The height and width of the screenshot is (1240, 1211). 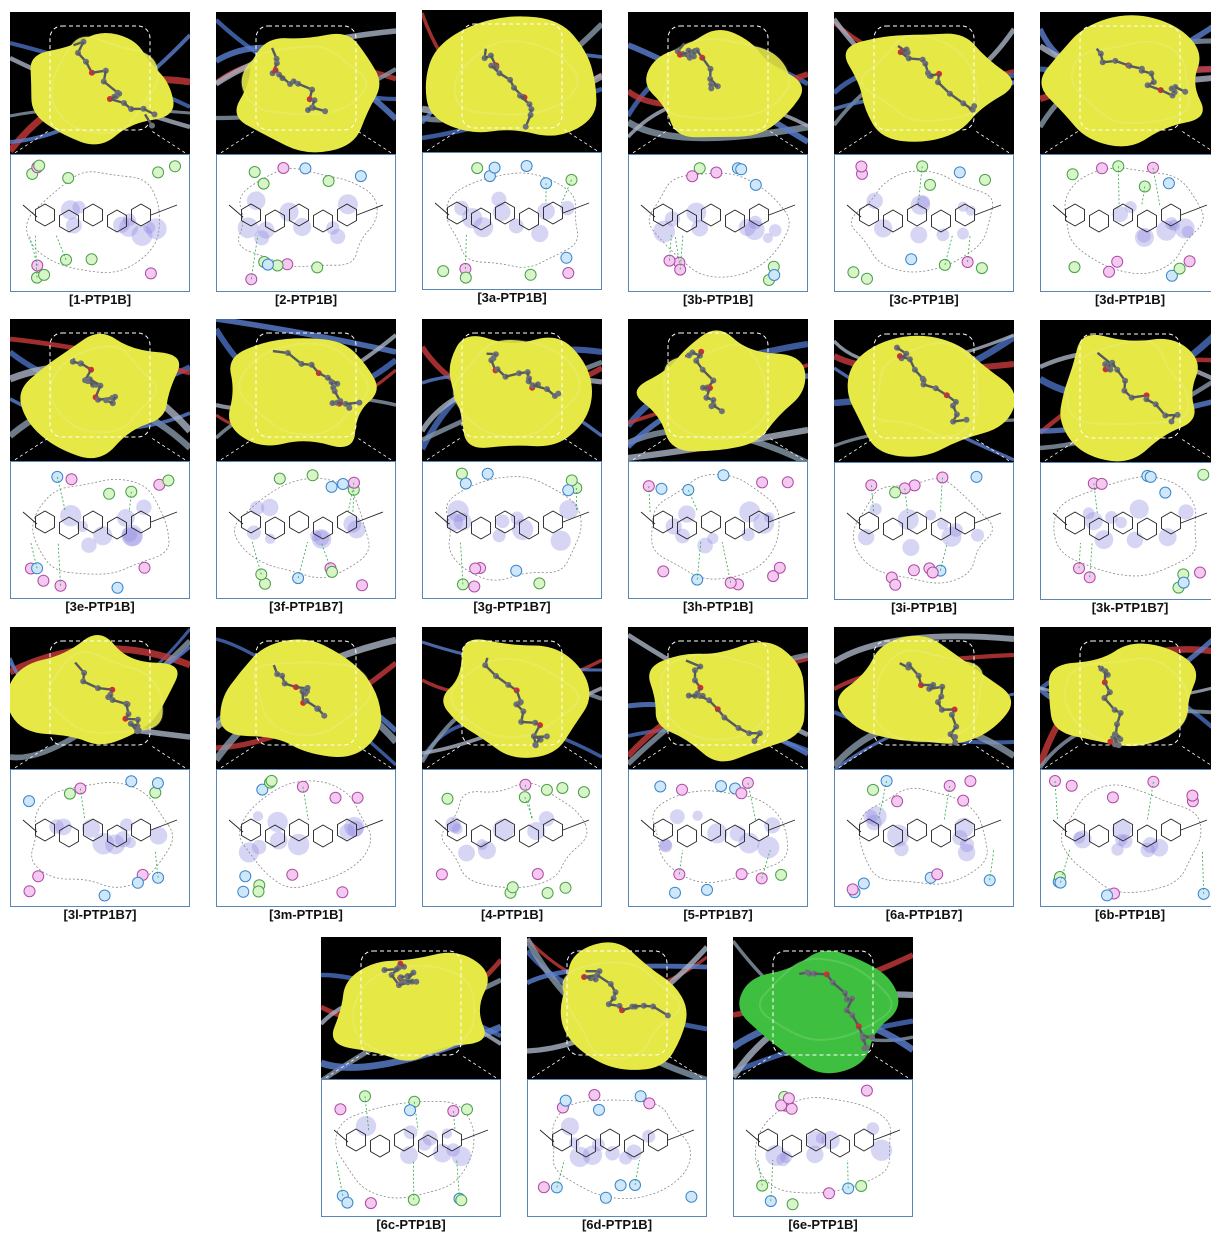 What do you see at coordinates (1130, 914) in the screenshot?
I see `panel-caption: [6b-PTP1B]` at bounding box center [1130, 914].